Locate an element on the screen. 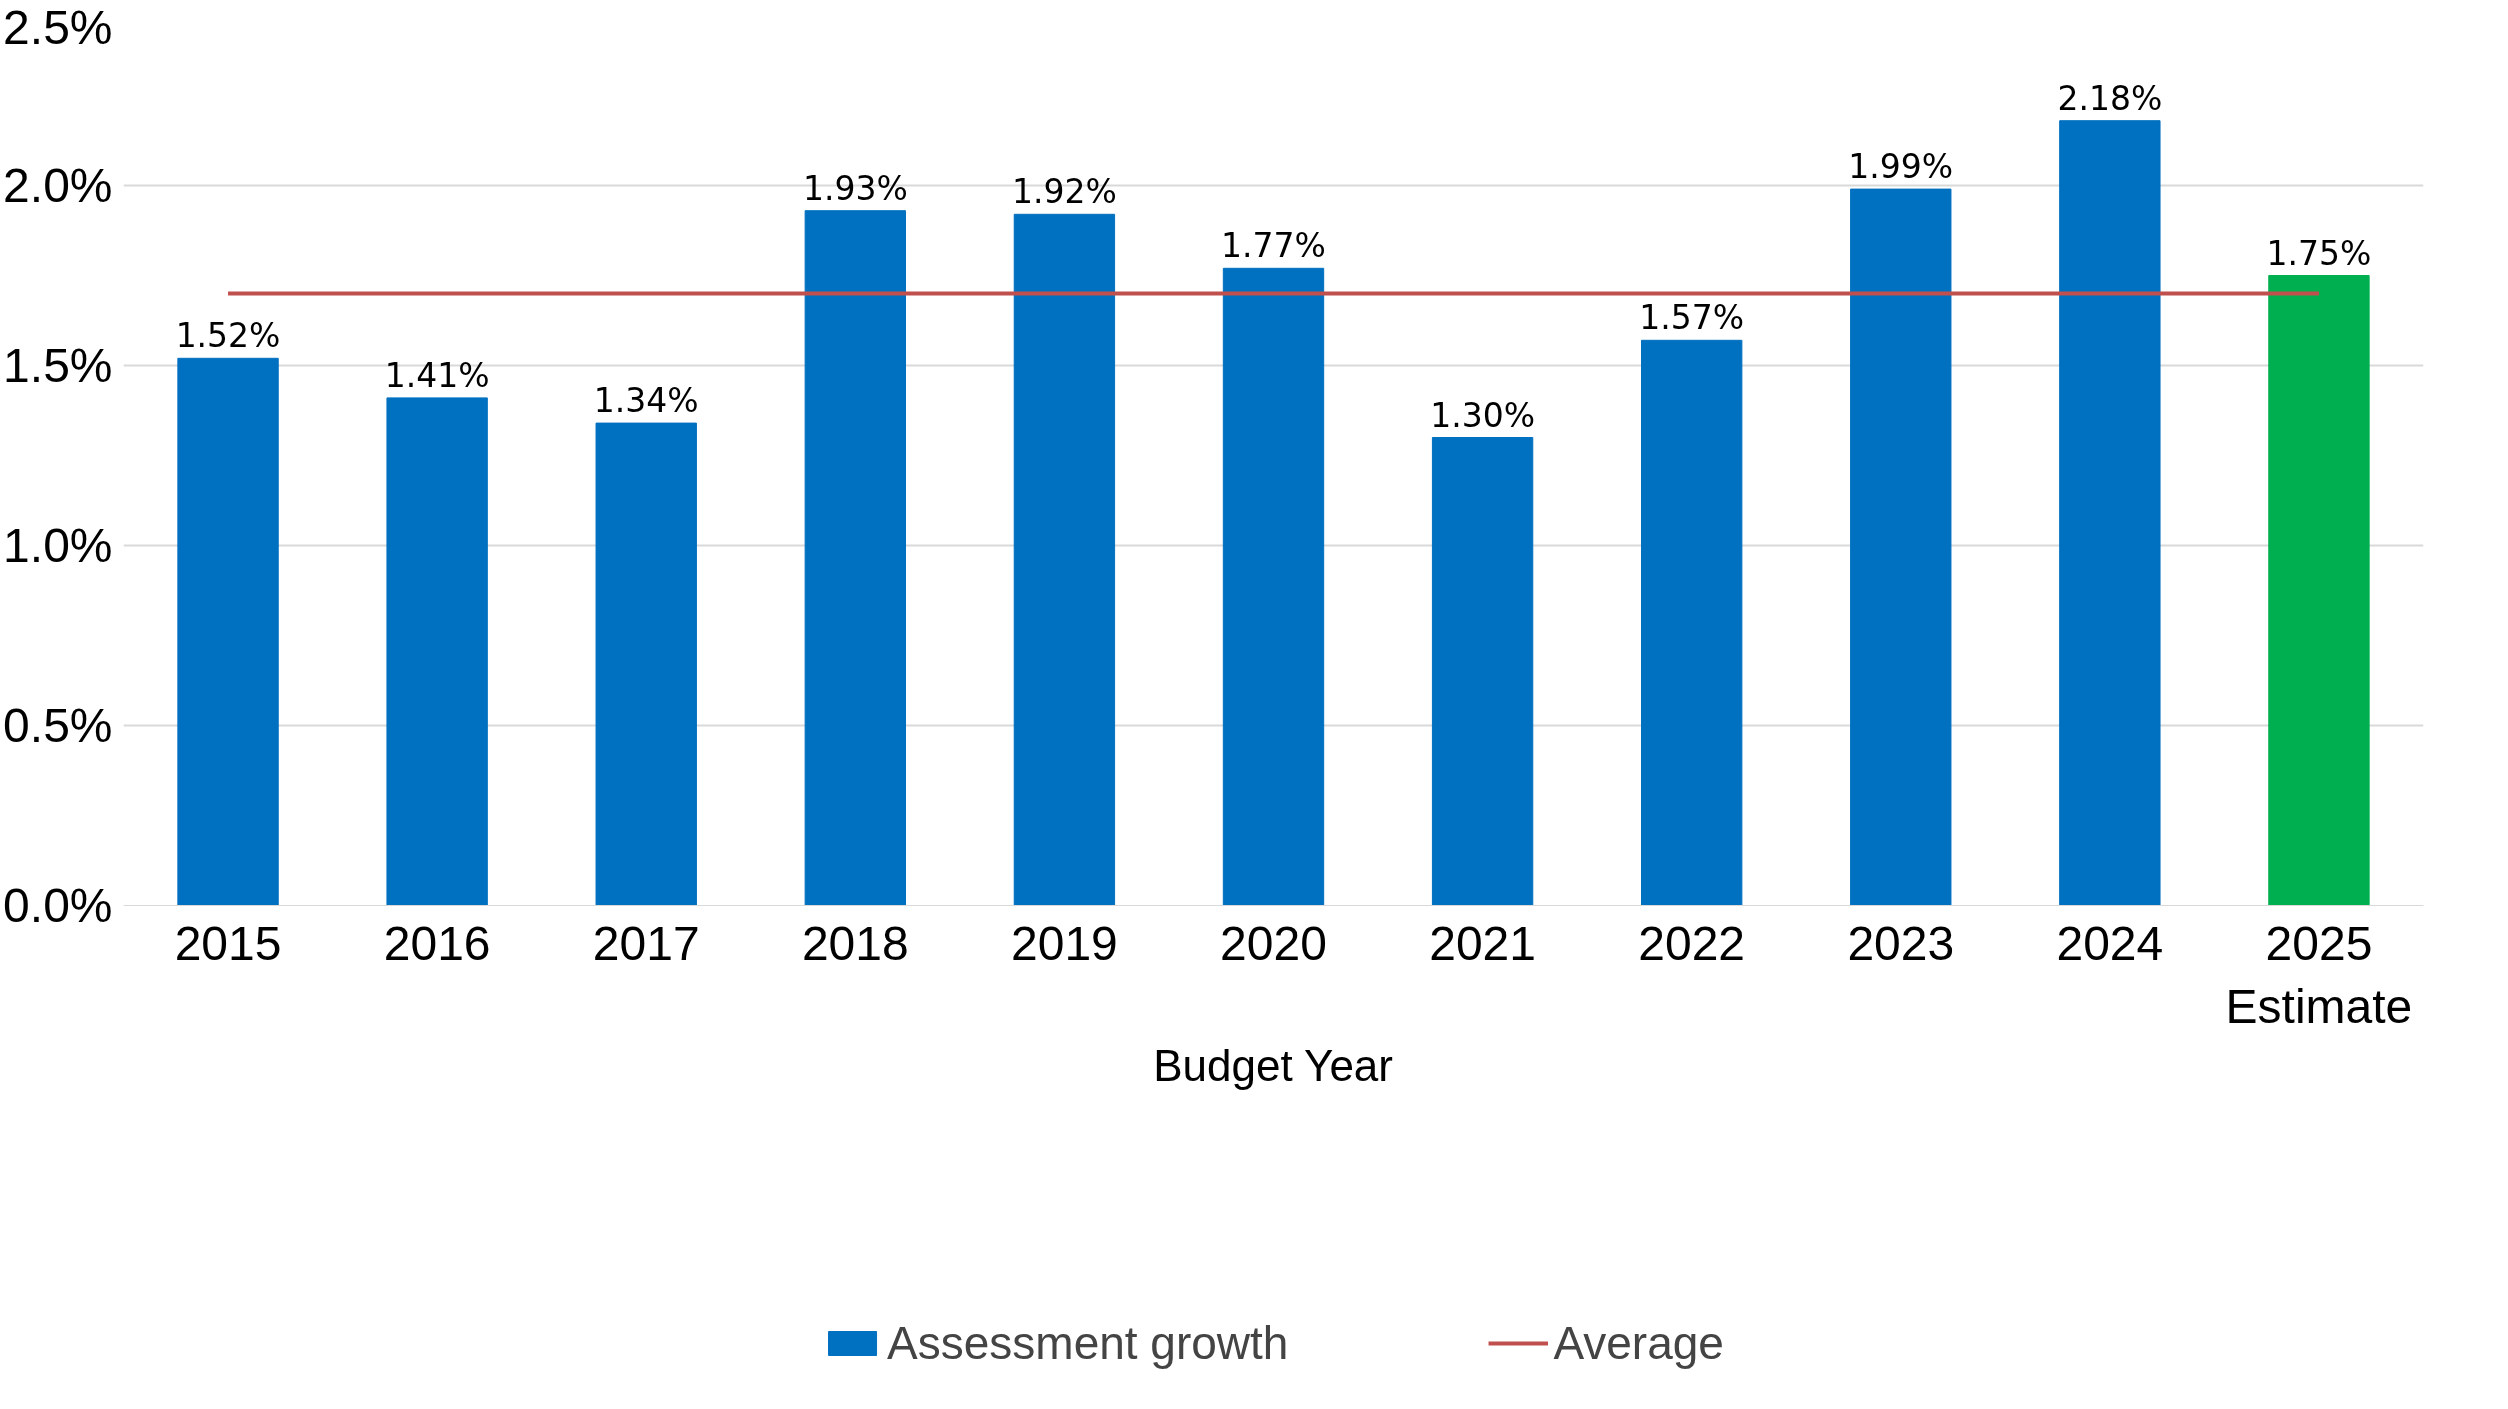 This screenshot has height=1409, width=2508. data-label: 1.99% is located at coordinates (1901, 167).